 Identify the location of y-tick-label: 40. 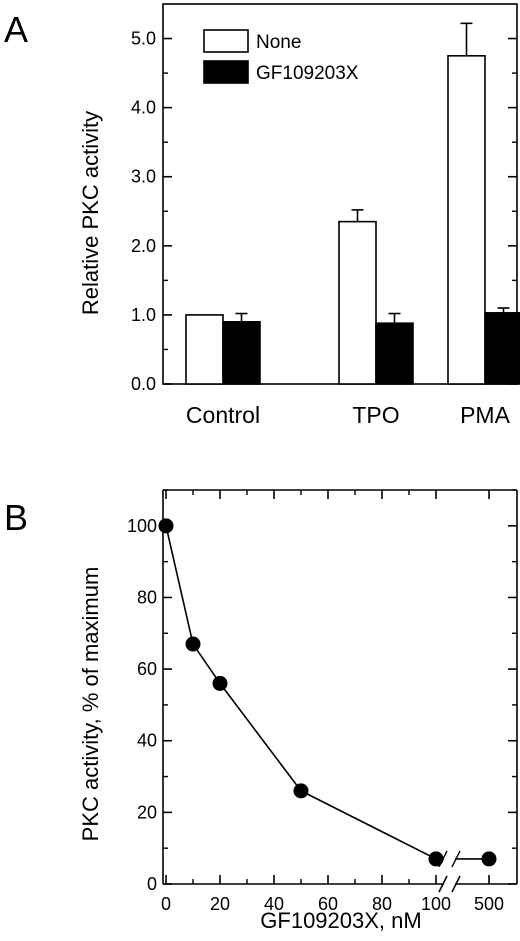
(147, 741).